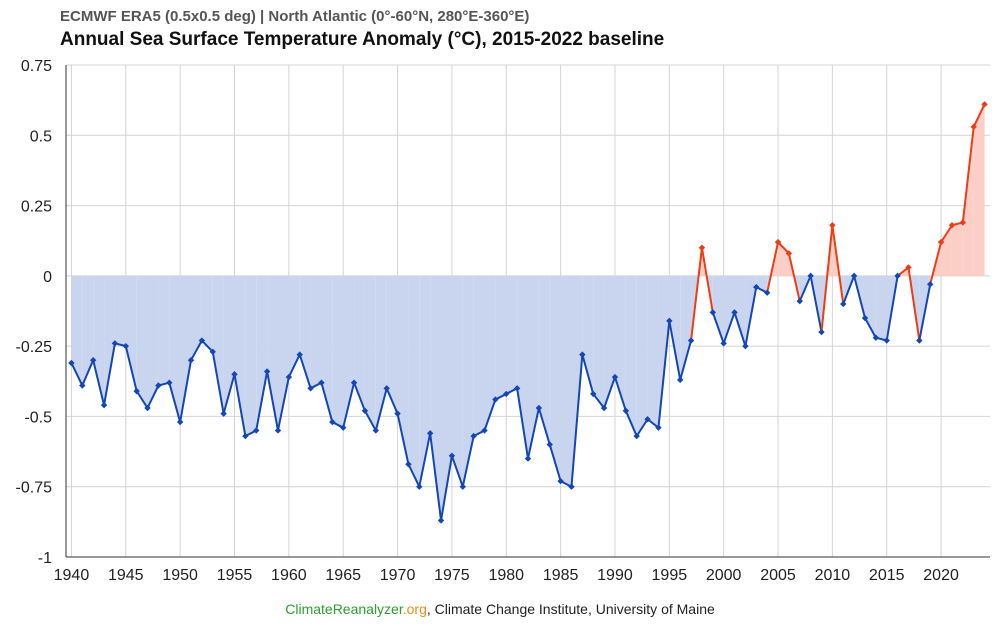  I want to click on x-tick-label: 1945, so click(126, 575).